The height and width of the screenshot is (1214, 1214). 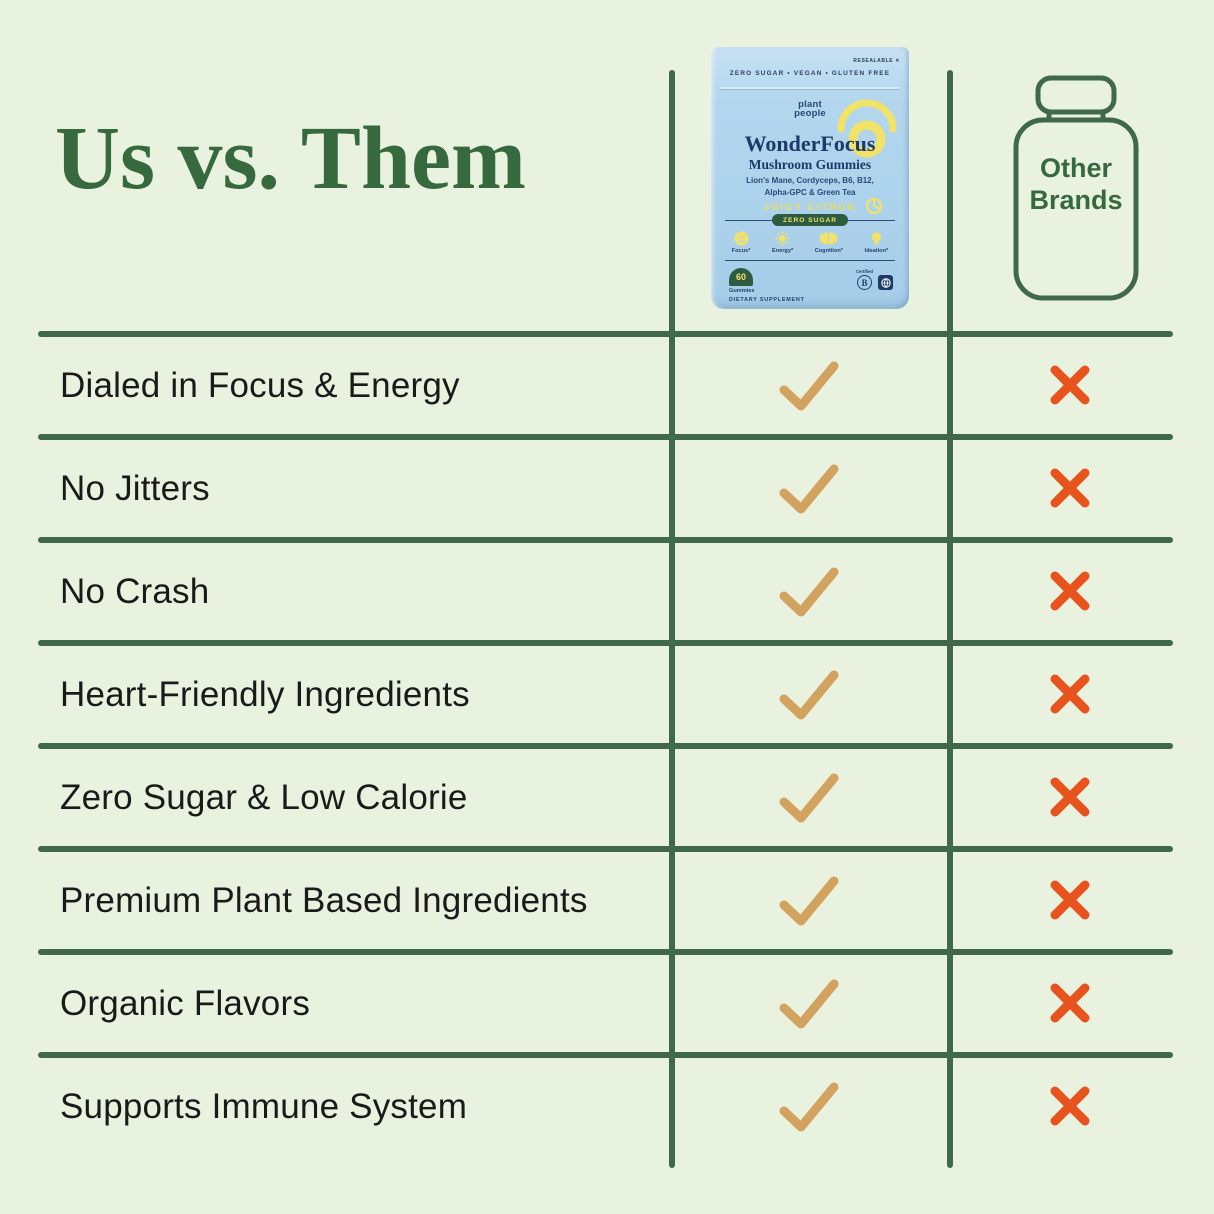 I want to click on brand-name: WonderFocus, so click(x=810, y=143).